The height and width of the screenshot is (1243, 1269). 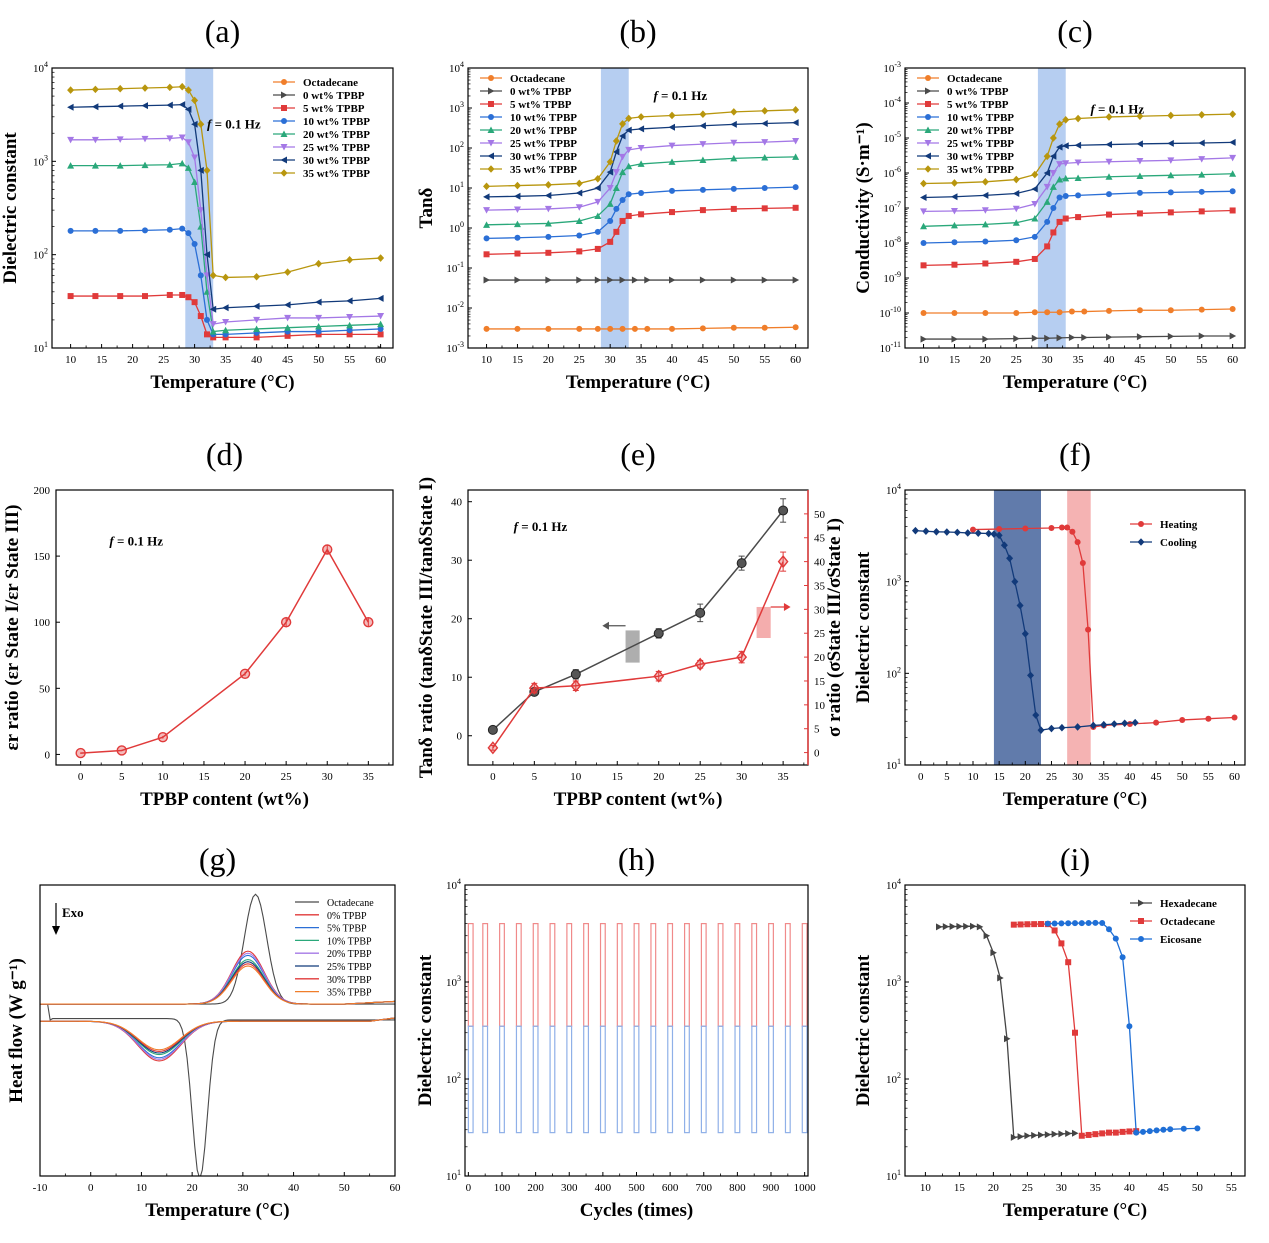 I want to click on legend-item: 25% TPBP, so click(x=333, y=967).